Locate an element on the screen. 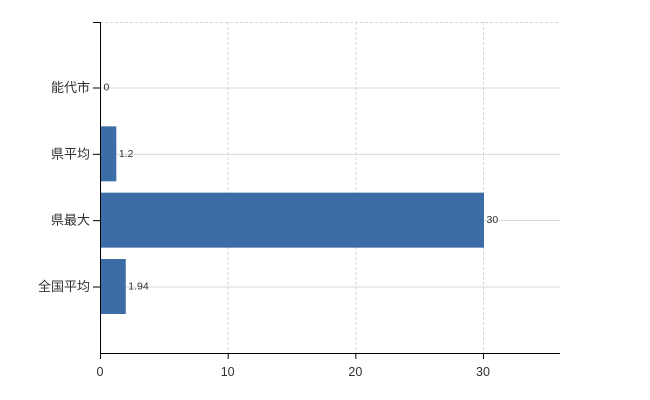  value-label: 1.94 is located at coordinates (138, 286).